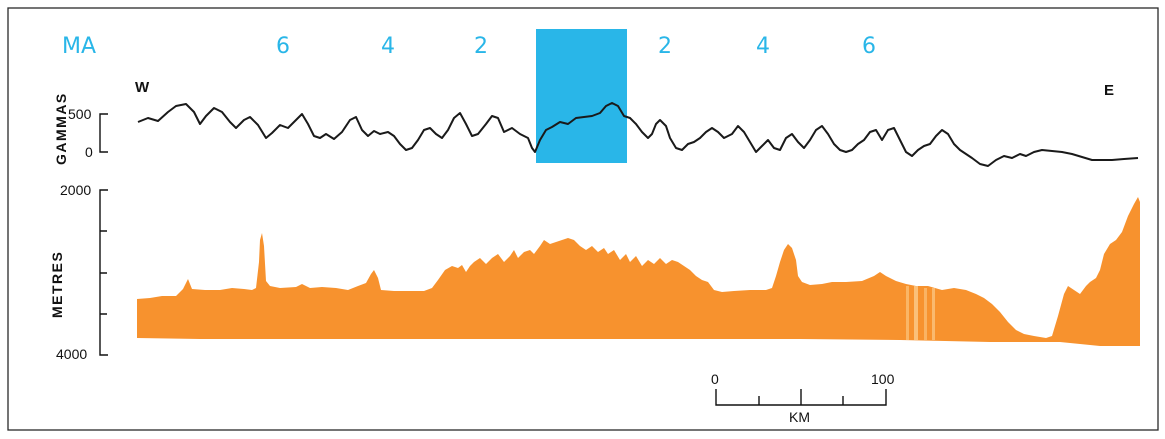 Image resolution: width=1165 pixels, height=439 pixels. What do you see at coordinates (283, 46) in the screenshot?
I see `ma-tick-left-6: 6` at bounding box center [283, 46].